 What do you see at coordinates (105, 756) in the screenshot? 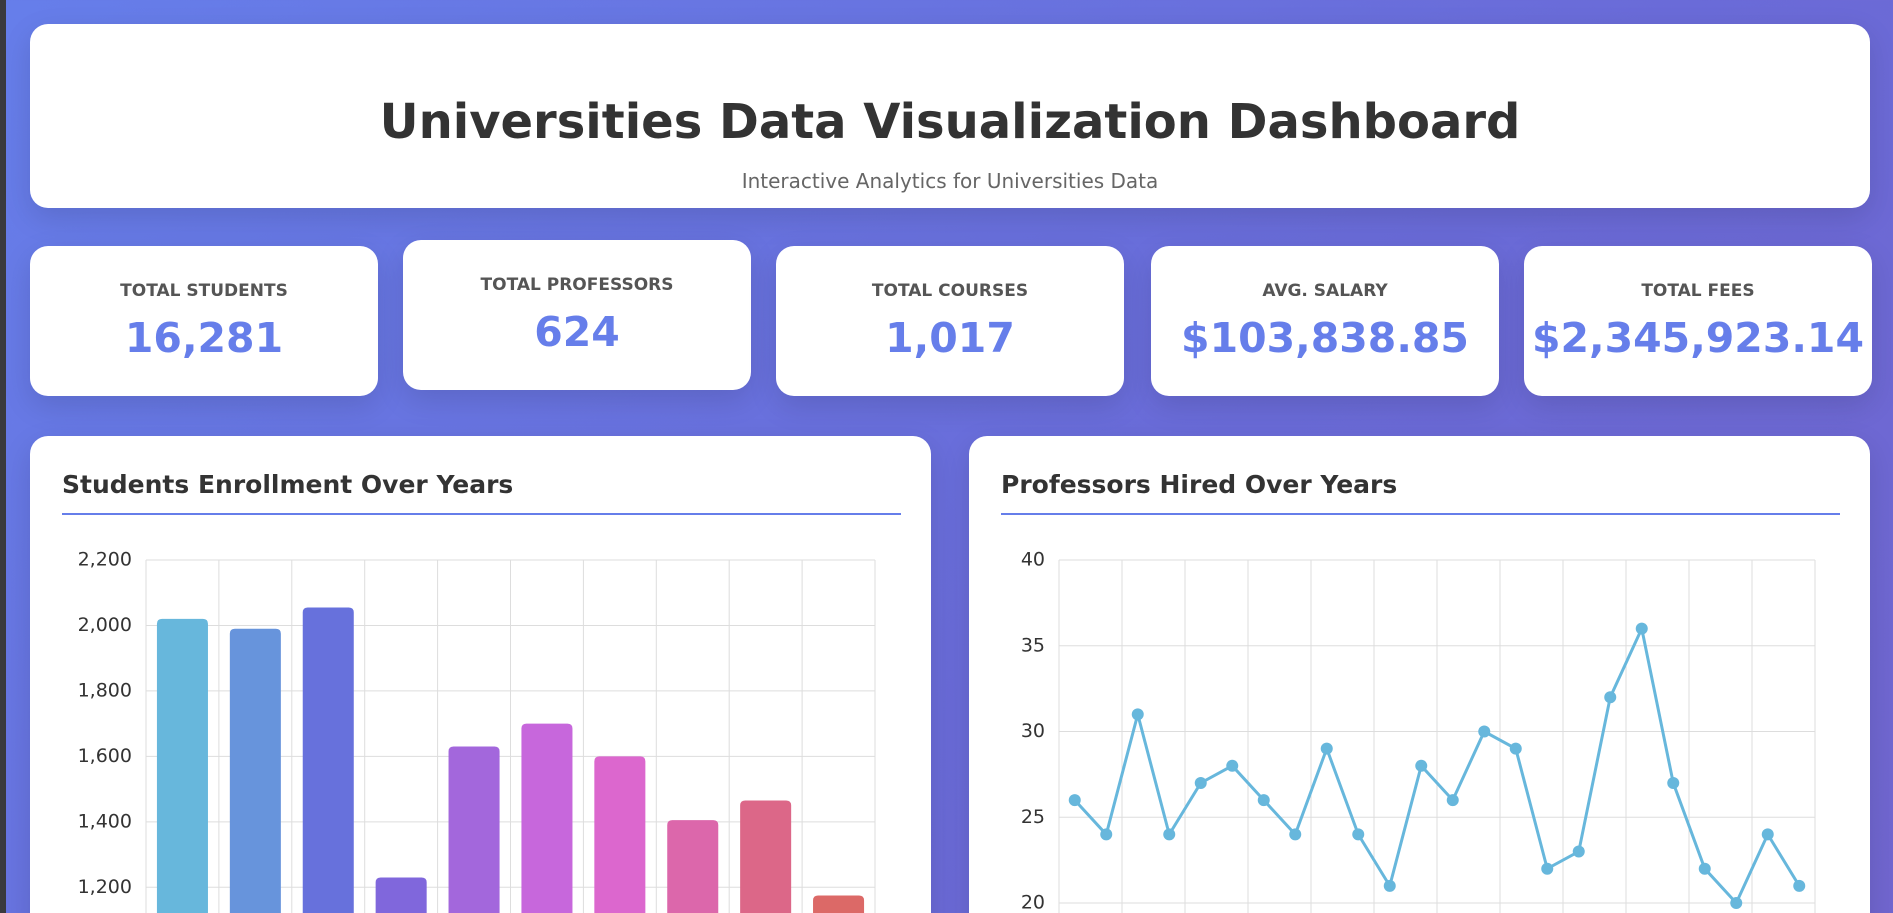
I see `y-tick-label: 1,600` at bounding box center [105, 756].